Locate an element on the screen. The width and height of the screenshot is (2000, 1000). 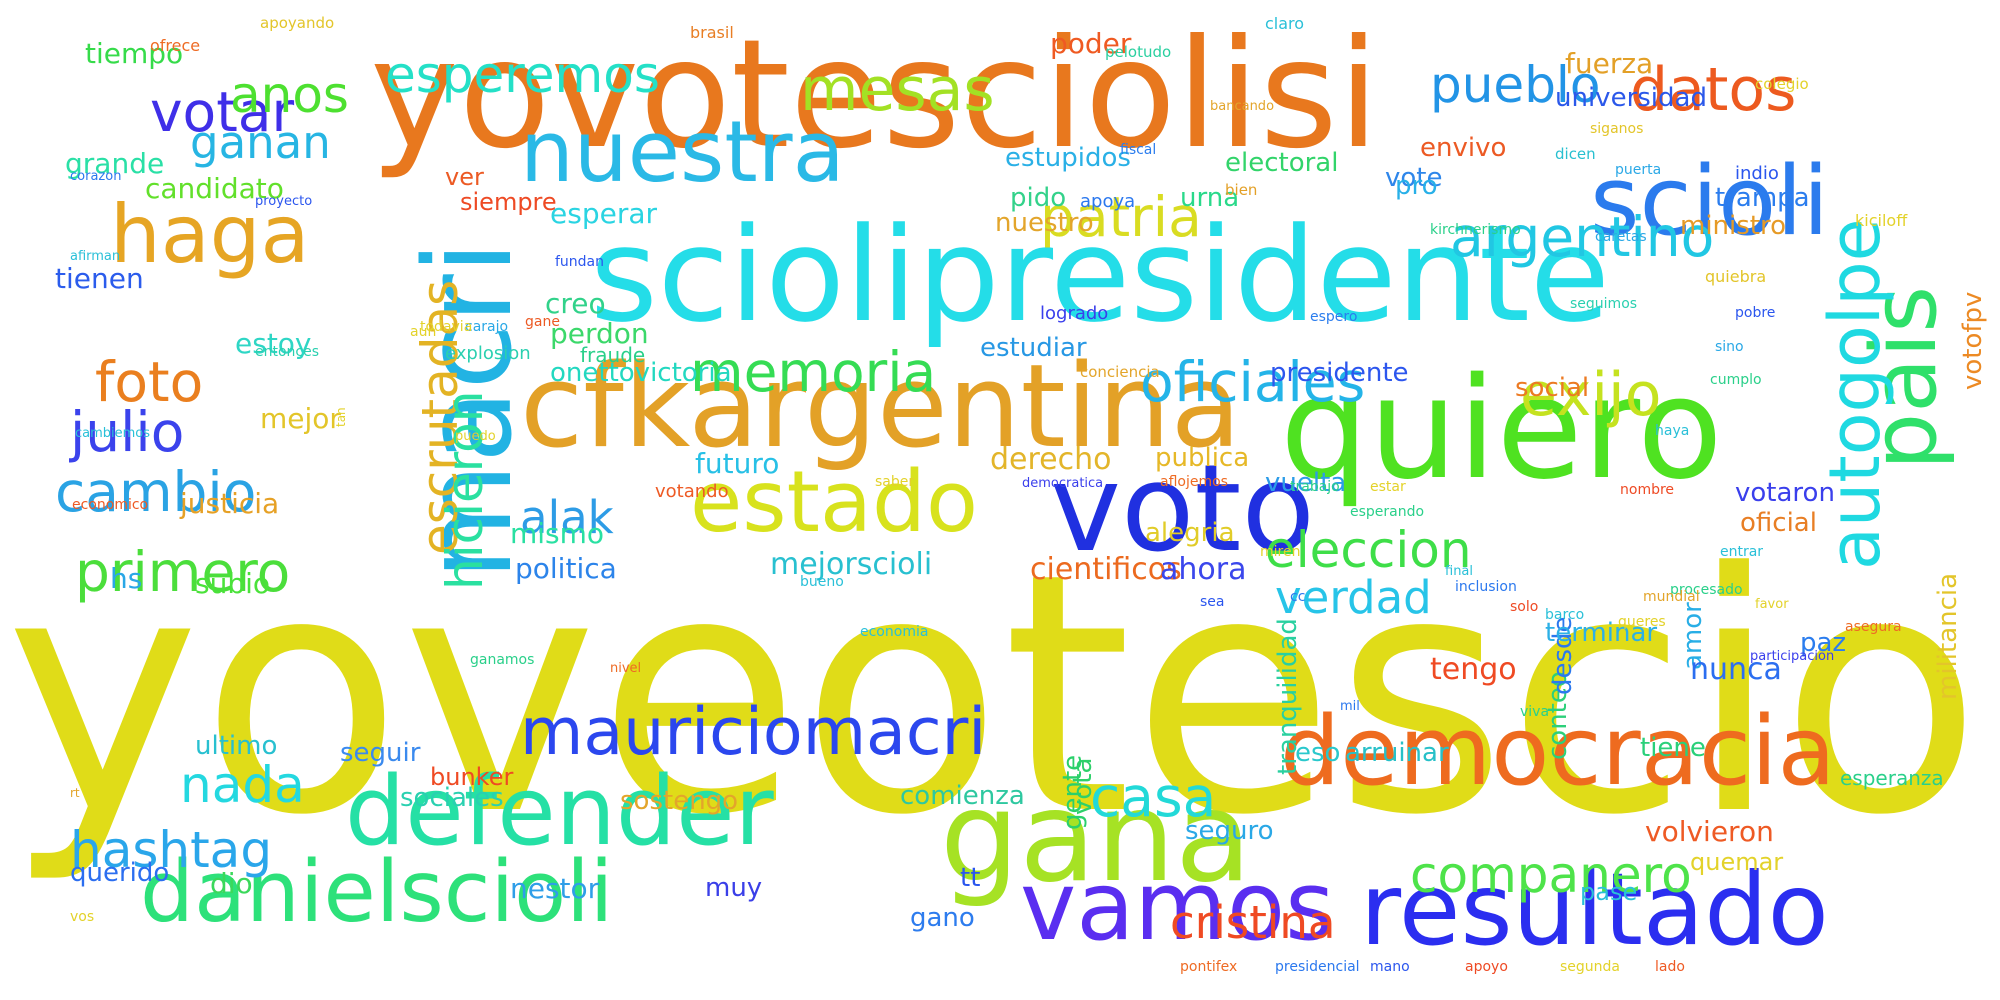
word-futuro: futuro is located at coordinates (737, 463).